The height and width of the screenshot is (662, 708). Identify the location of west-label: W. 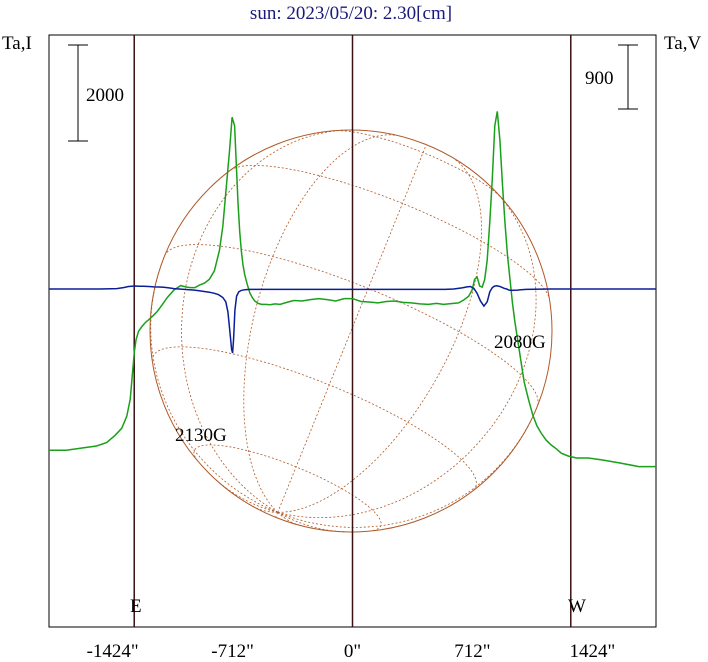
(577, 606).